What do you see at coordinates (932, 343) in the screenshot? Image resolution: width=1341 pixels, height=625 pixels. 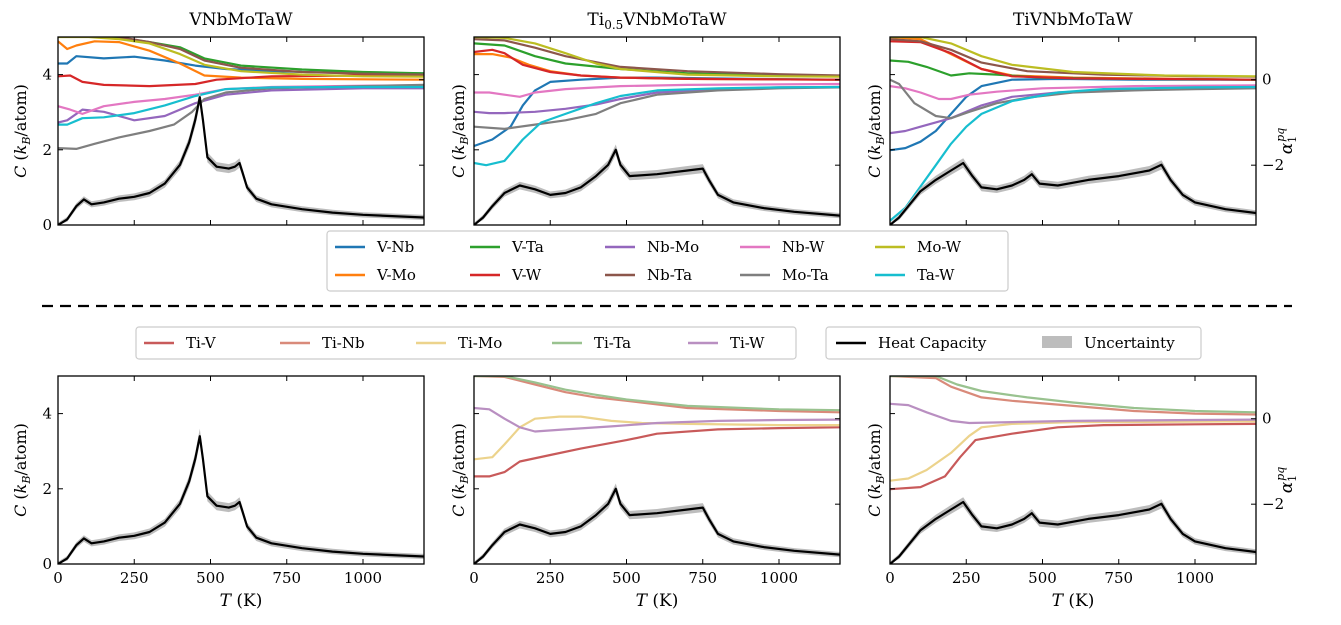 I see `legend-label: Heat Capacity` at bounding box center [932, 343].